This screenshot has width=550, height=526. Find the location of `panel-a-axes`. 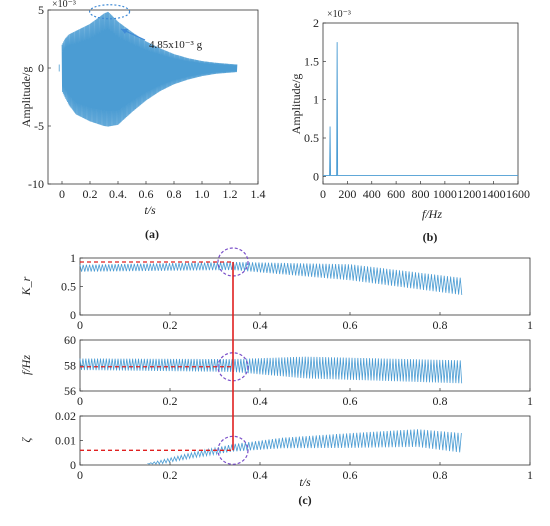

panel-a-axes is located at coordinates (153, 97).